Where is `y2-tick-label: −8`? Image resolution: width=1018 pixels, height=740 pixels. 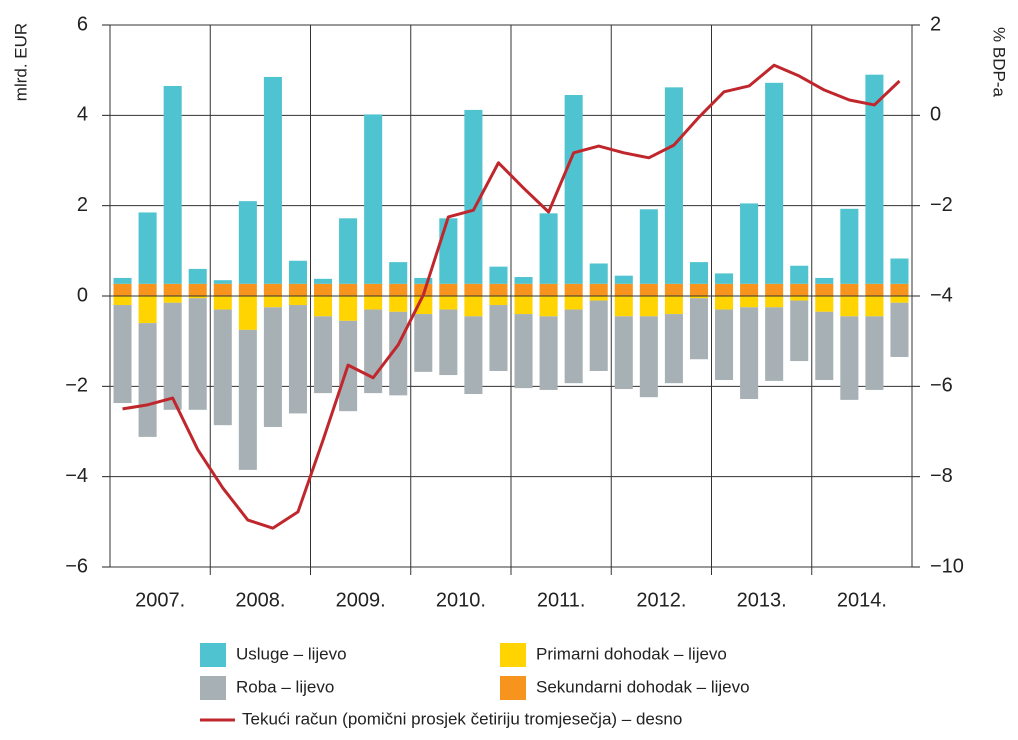
y2-tick-label: −8 is located at coordinates (941, 476).